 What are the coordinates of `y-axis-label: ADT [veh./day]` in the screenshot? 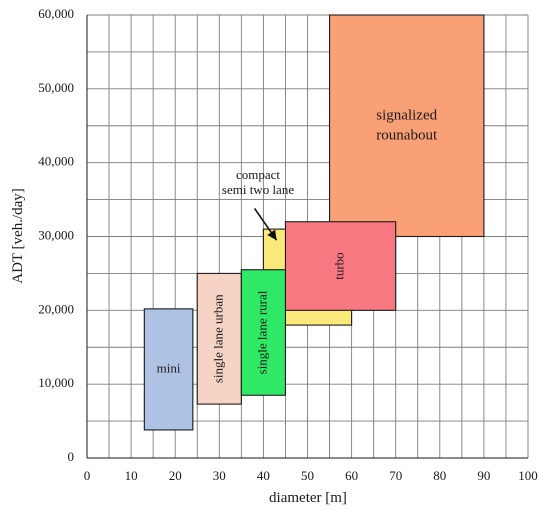 It's located at (18, 236).